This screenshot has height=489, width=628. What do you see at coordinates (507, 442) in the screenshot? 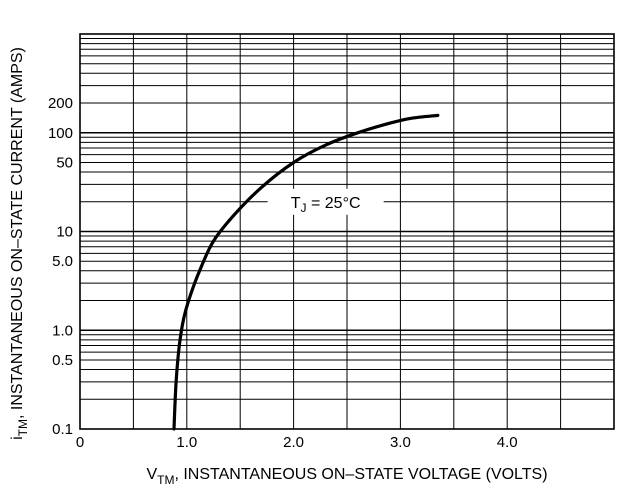
I see `x-tick-label-4: 4.0` at bounding box center [507, 442].